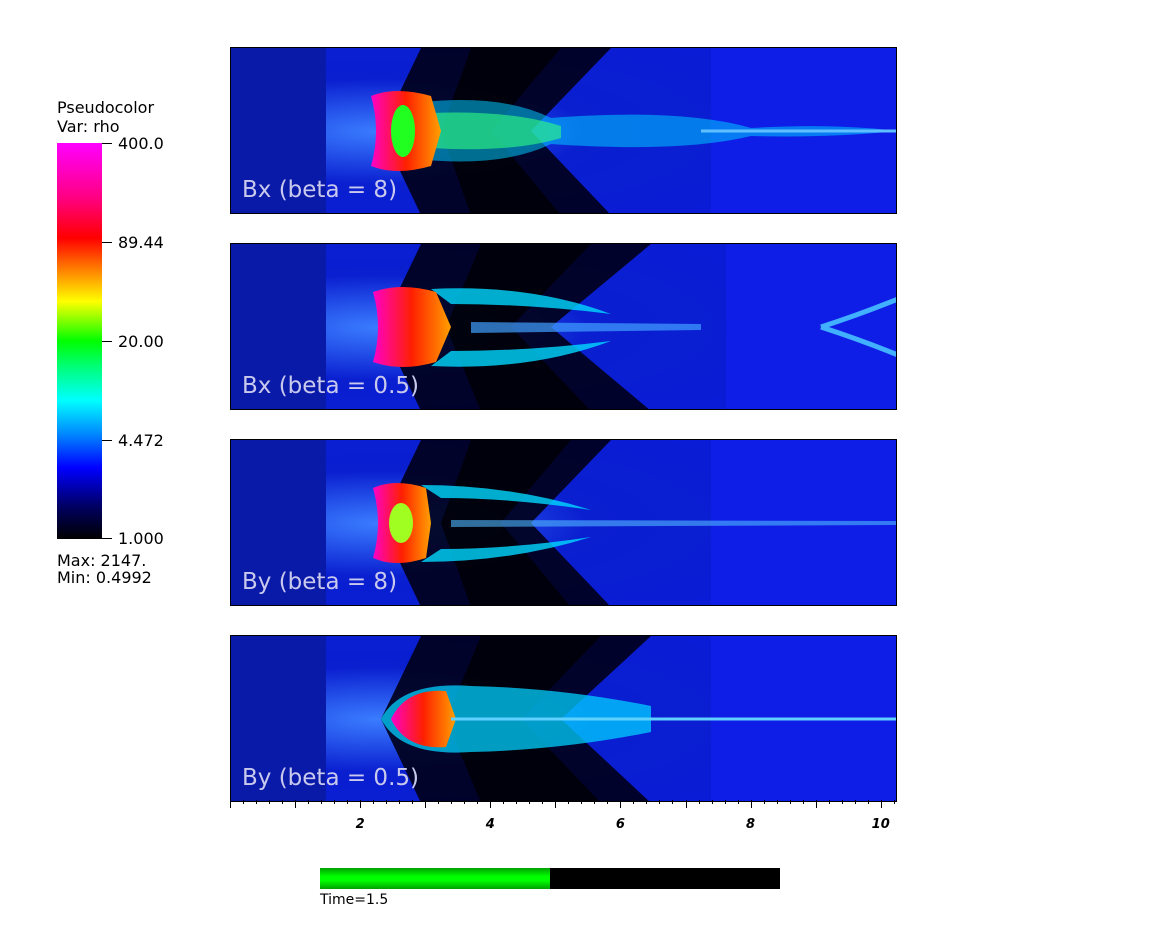 This screenshot has height=943, width=1149. I want to click on panel-label: By (beta = 8), so click(320, 582).